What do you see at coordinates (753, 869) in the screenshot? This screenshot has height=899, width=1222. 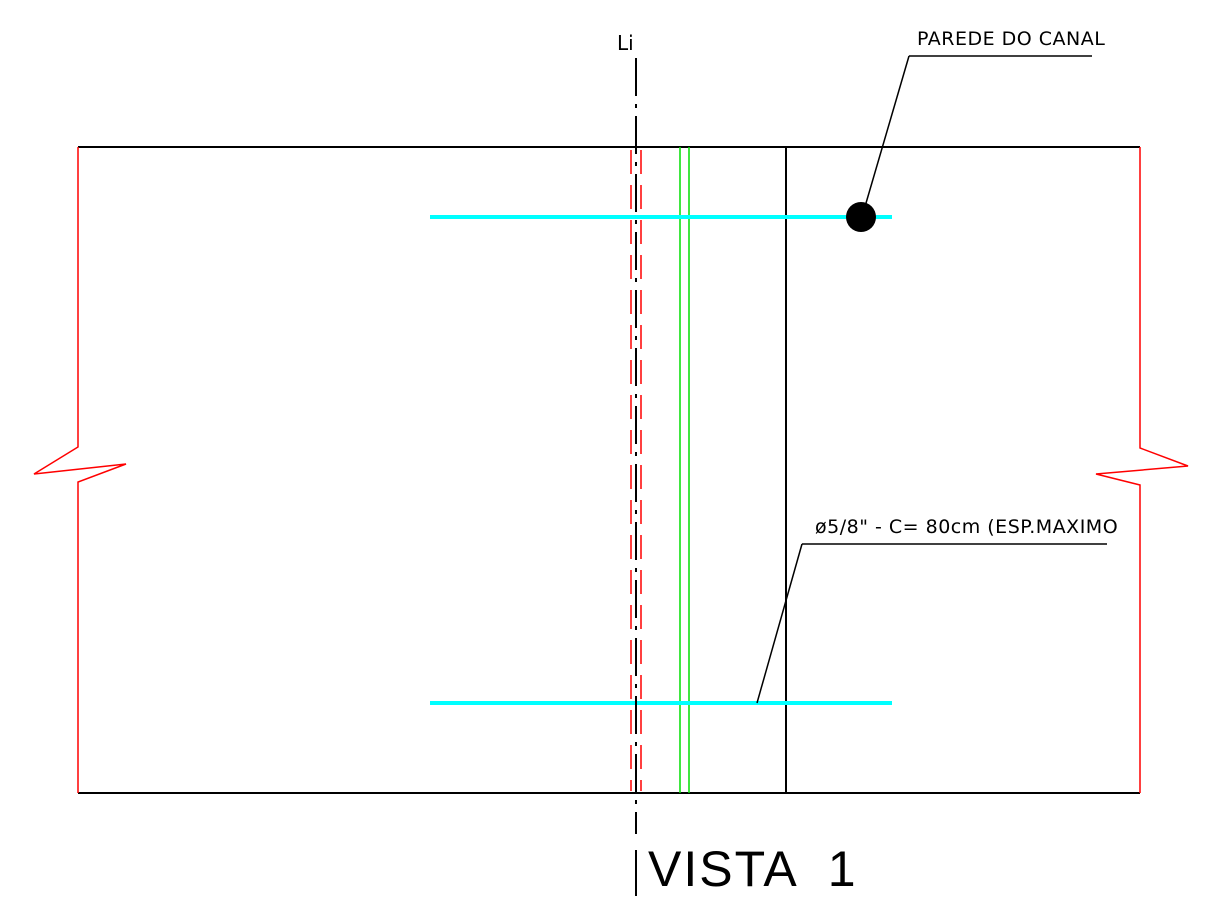 I see `view-title: VISTA 1` at bounding box center [753, 869].